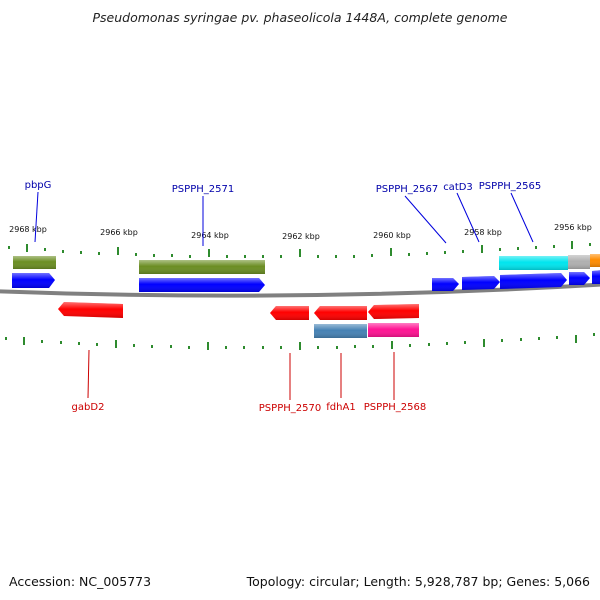 This screenshot has width=600, height=600. What do you see at coordinates (238, 311) in the screenshot?
I see `reverse-strand-track` at bounding box center [238, 311].